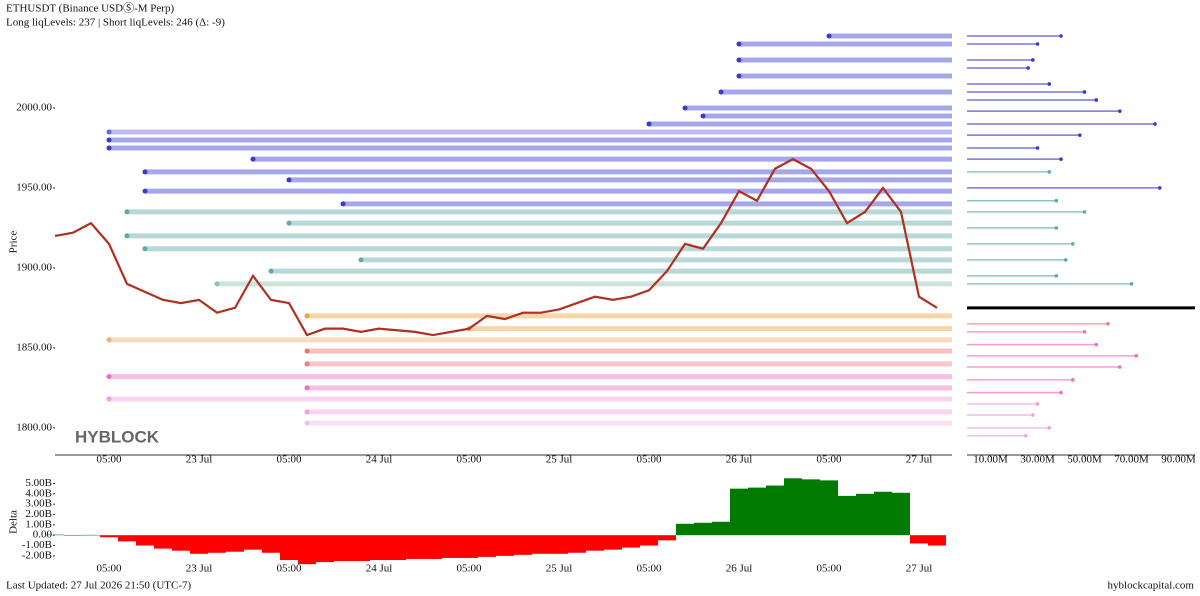  I want to click on y-tick-label: 1950.00, so click(34, 187).